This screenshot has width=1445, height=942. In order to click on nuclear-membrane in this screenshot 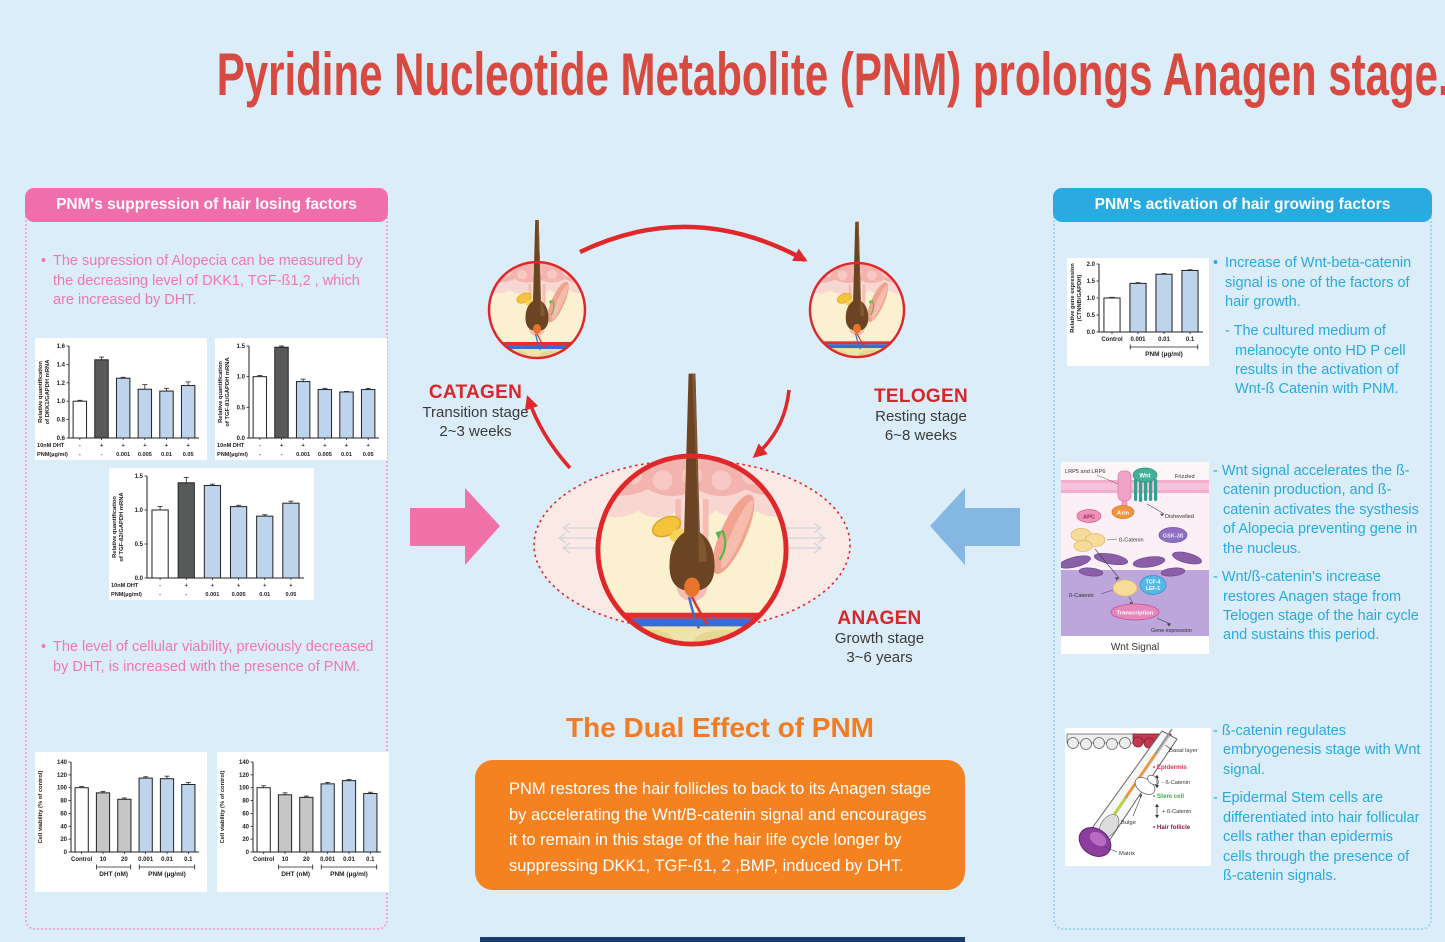, I will do `click(1131, 564)`.